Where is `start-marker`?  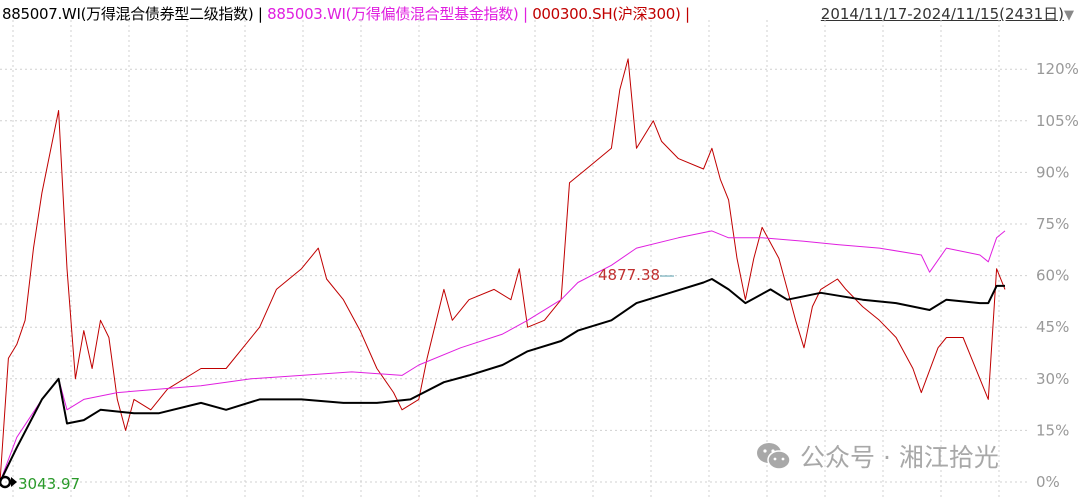
start-marker is located at coordinates (6, 482).